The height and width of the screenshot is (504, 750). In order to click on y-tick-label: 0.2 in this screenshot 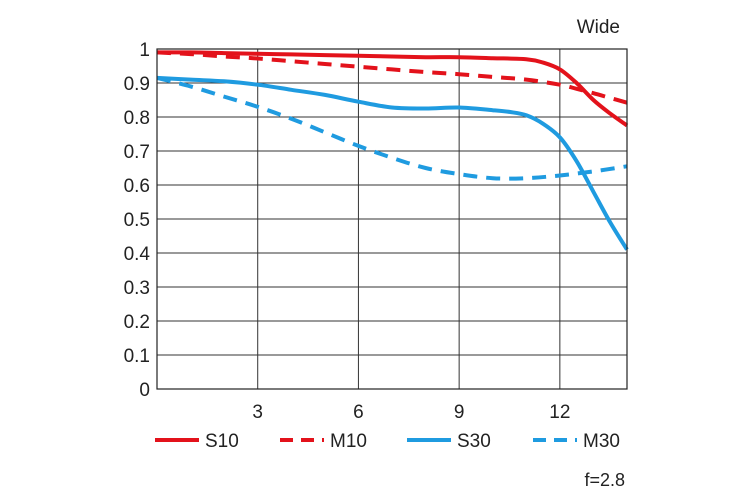, I will do `click(137, 322)`.